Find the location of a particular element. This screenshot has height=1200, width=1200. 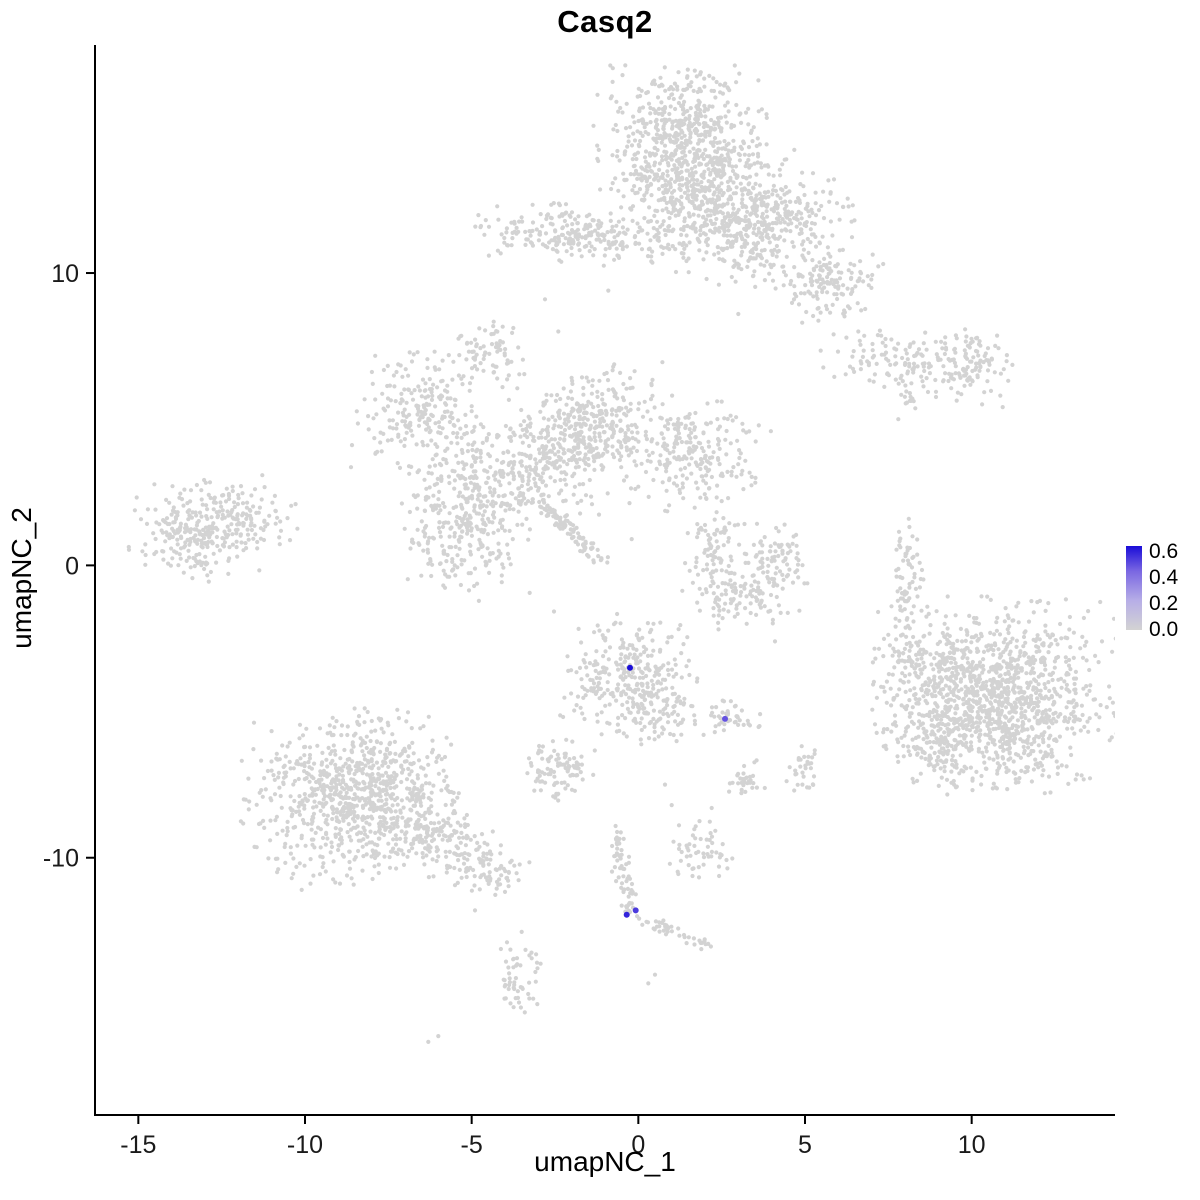

x-axis-label: umapNC_1 is located at coordinates (605, 1161).